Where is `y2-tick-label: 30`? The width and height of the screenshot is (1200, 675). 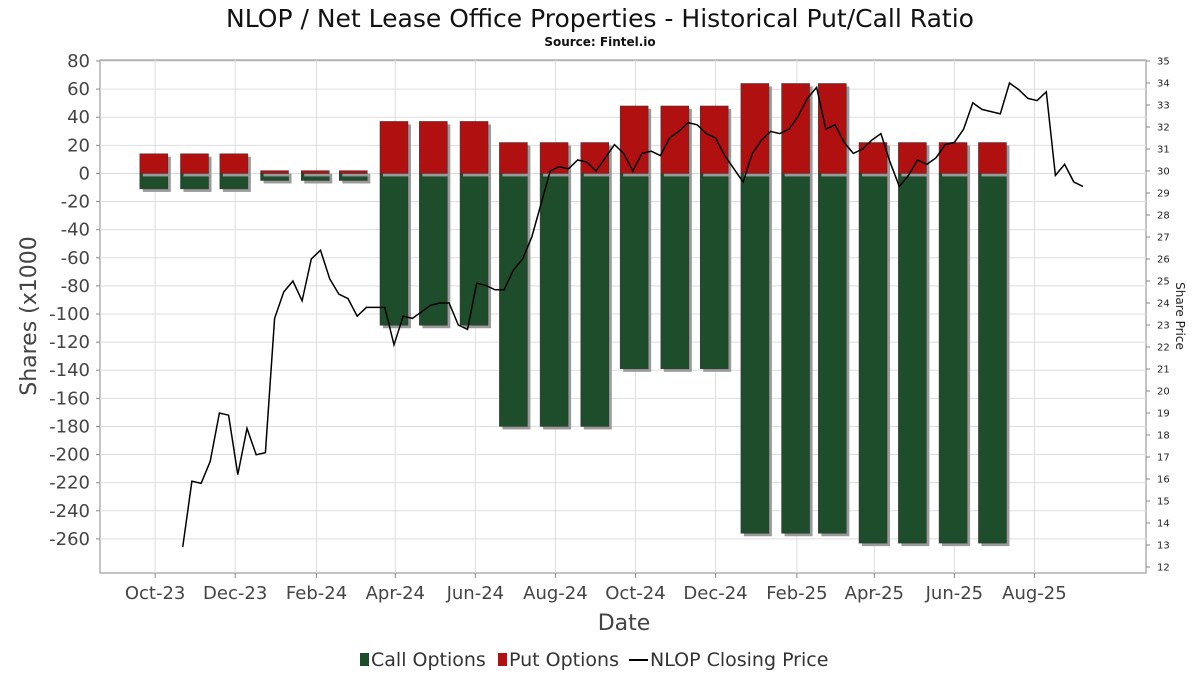
y2-tick-label: 30 is located at coordinates (1163, 172).